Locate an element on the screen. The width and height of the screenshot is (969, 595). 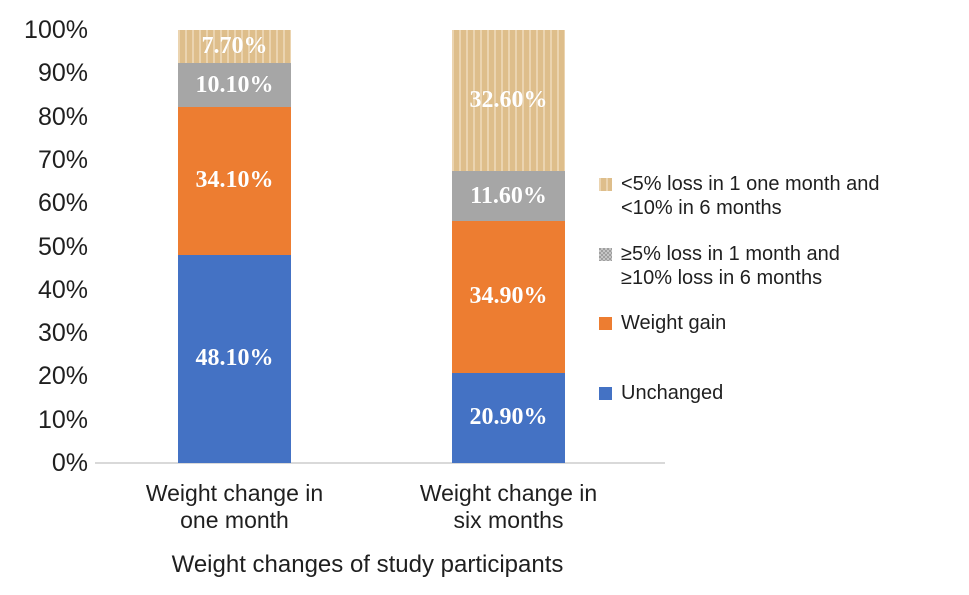
bar-segment: 7.70% is located at coordinates (234, 47).